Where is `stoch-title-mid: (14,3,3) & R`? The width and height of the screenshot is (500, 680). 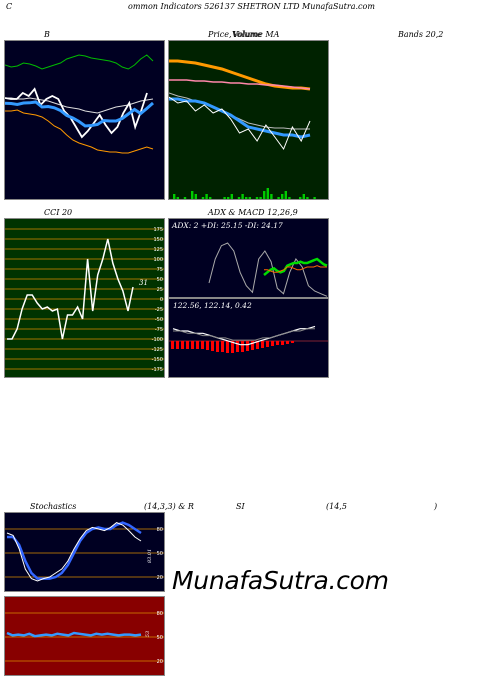
stoch-title-mid: (14,3,3) & R is located at coordinates (169, 506).